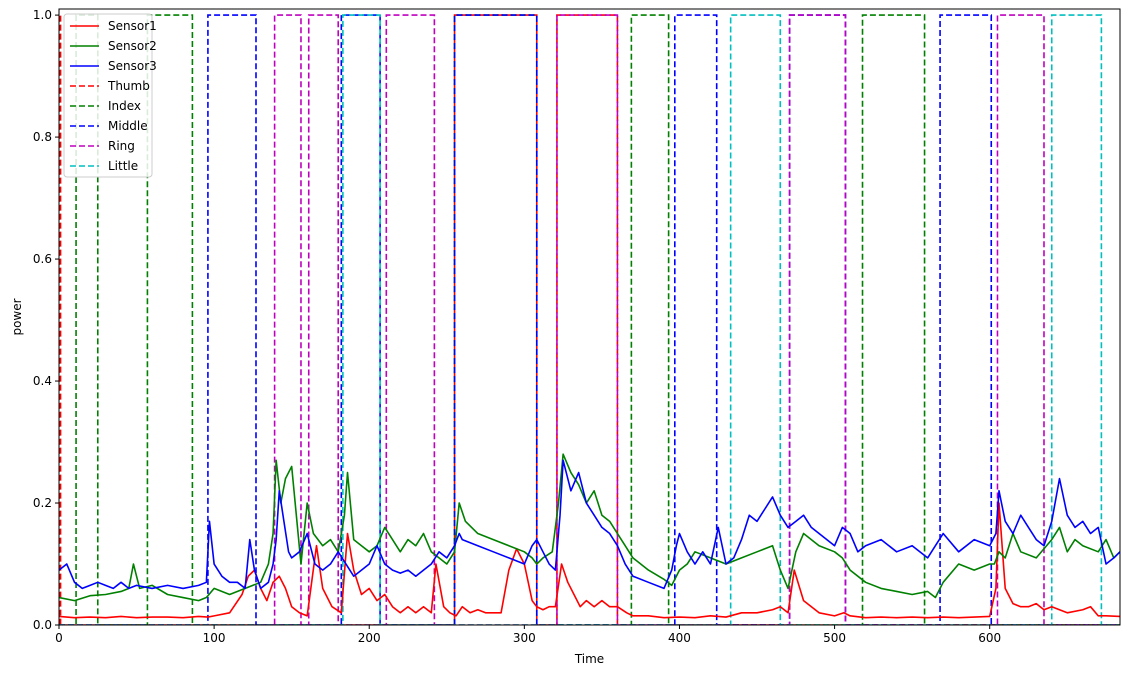 This screenshot has width=1129, height=675. What do you see at coordinates (17, 316) in the screenshot?
I see `y-axis-label: power` at bounding box center [17, 316].